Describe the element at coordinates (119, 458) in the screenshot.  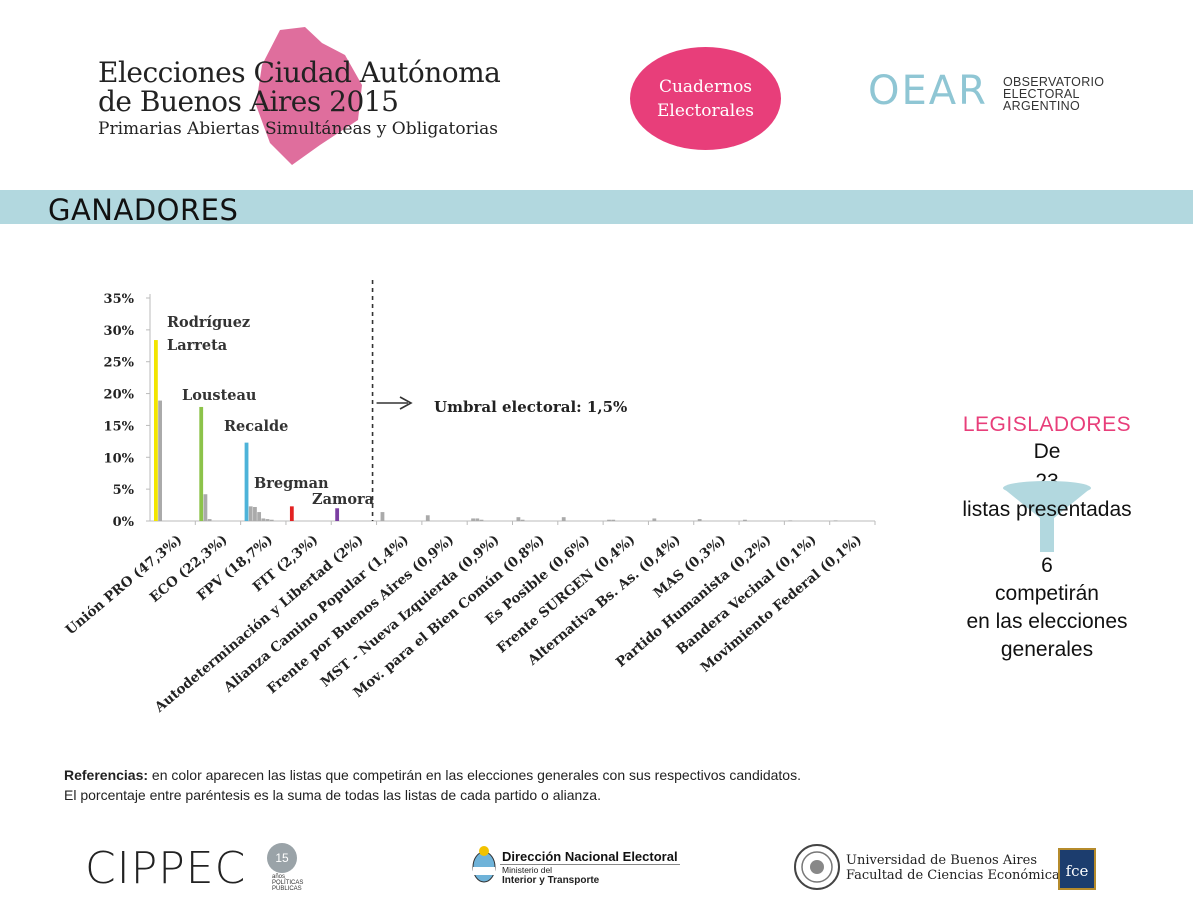
I see `y-tick-label: 10%` at that location.